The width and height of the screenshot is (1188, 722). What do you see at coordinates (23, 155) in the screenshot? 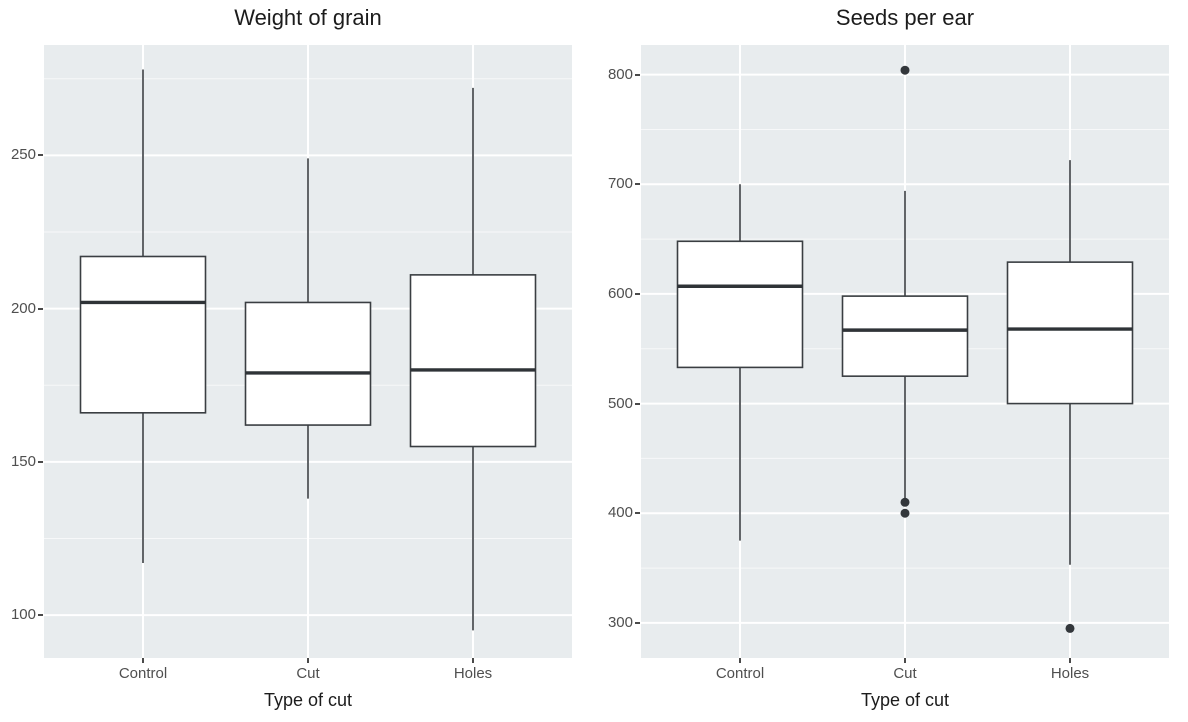
I see `y-tick-label: 250` at bounding box center [23, 155].